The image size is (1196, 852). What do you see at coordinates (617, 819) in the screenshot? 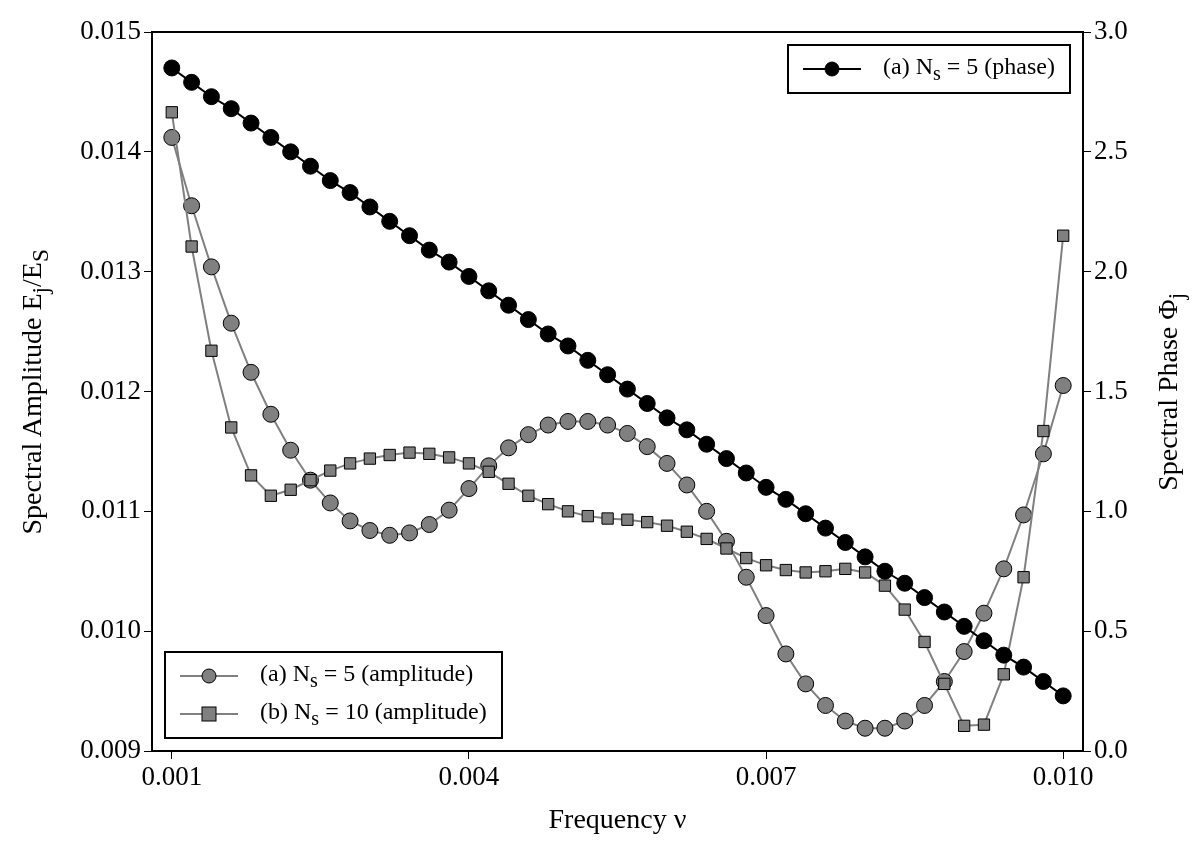
I see `x-axis-title: Frequency ν` at bounding box center [617, 819].